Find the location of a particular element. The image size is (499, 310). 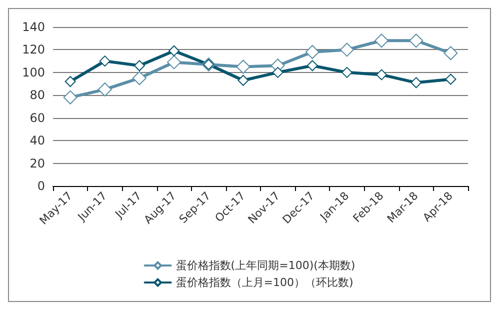

y-tick-label: 100 is located at coordinates (33, 72).